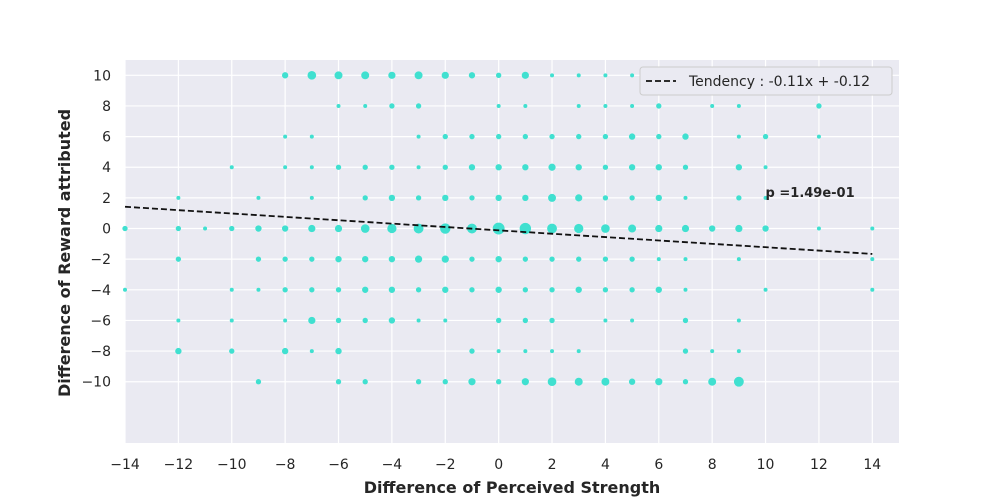 This screenshot has width=1000, height=500. I want to click on x-tick-label: −8, so click(285, 465).